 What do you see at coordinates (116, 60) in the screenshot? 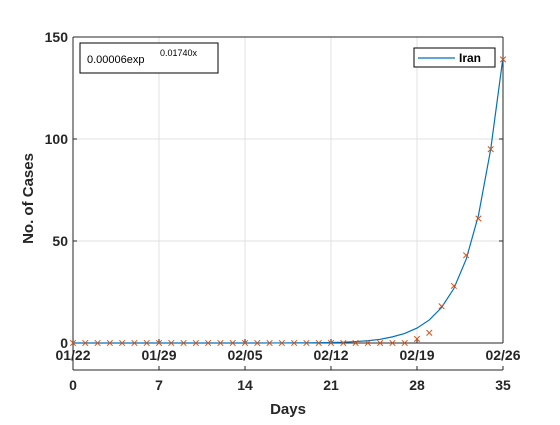
I see `formula-annotation-base: 0.00006exp` at bounding box center [116, 60].